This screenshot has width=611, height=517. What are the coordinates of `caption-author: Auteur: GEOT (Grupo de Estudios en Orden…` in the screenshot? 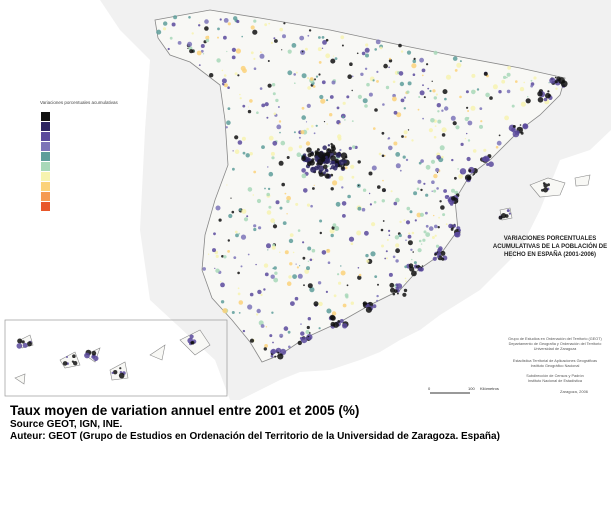 It's located at (255, 436).